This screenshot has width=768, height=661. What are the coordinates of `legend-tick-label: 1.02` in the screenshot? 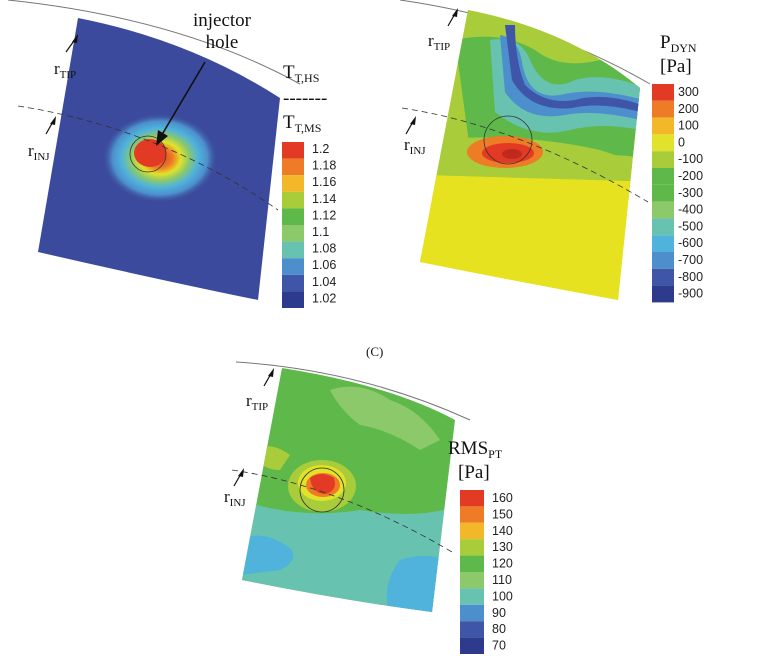 It's located at (324, 298).